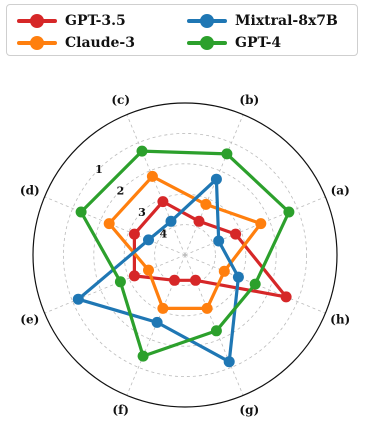 The height and width of the screenshot is (428, 365). I want to click on axis-label-c: (c), so click(120, 100).